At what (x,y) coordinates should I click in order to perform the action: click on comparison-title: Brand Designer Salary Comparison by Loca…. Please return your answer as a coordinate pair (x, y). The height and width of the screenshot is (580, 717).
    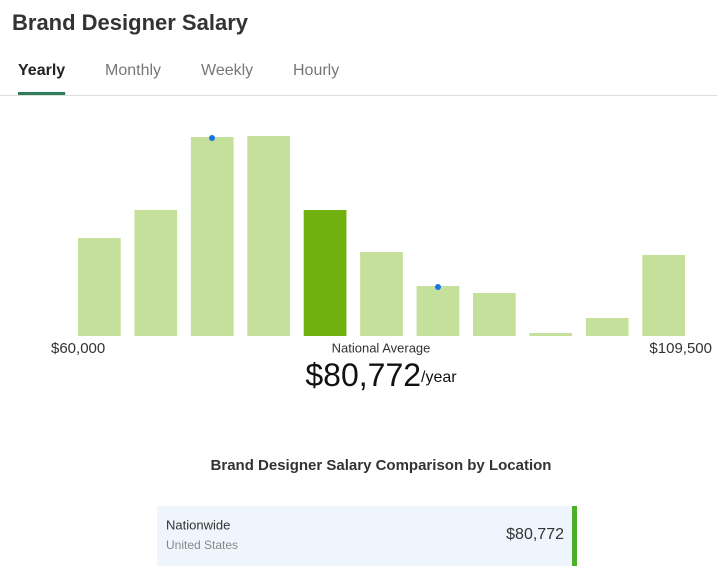
    Looking at the image, I should click on (381, 465).